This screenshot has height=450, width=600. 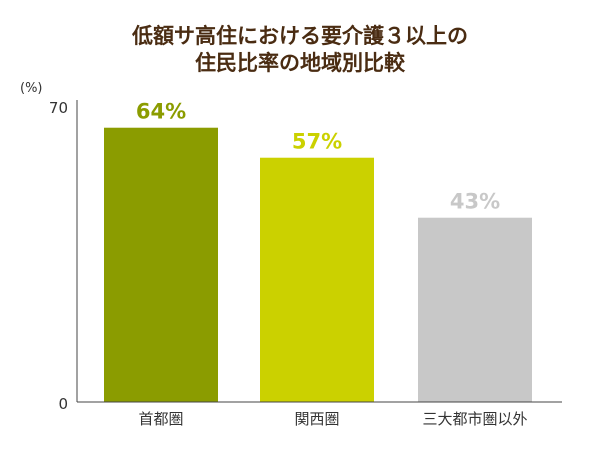 What do you see at coordinates (316, 419) in the screenshot?
I see `x-tick-label-2: 関西圏` at bounding box center [316, 419].